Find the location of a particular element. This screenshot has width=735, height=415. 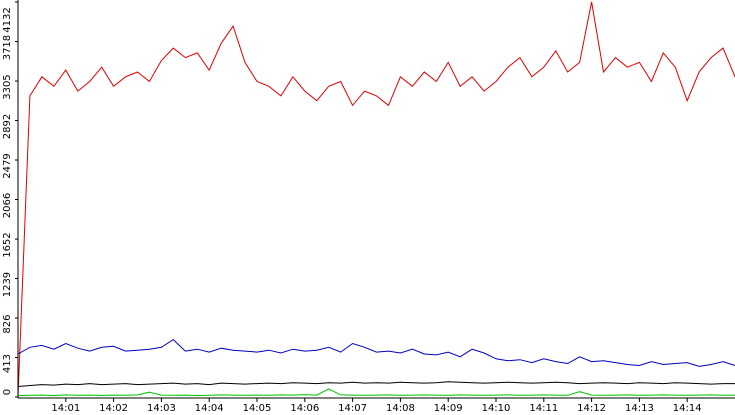

y-tick-label: 3718 is located at coordinates (7, 47).